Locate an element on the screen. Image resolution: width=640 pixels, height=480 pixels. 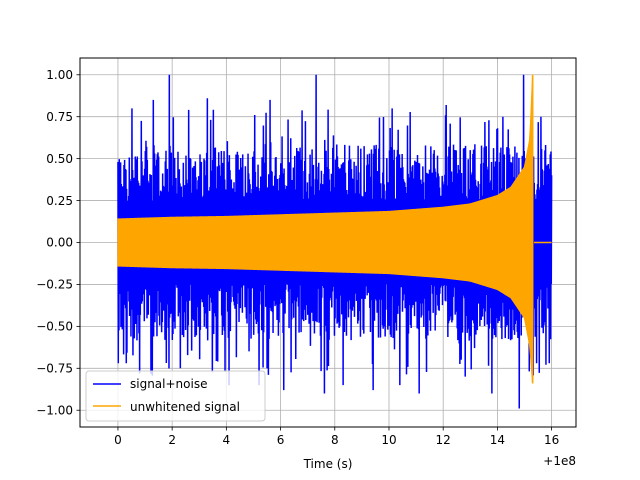
x-axis-ticks: 0 2 4 6 8 10 12 14 16 is located at coordinates (336, 437).